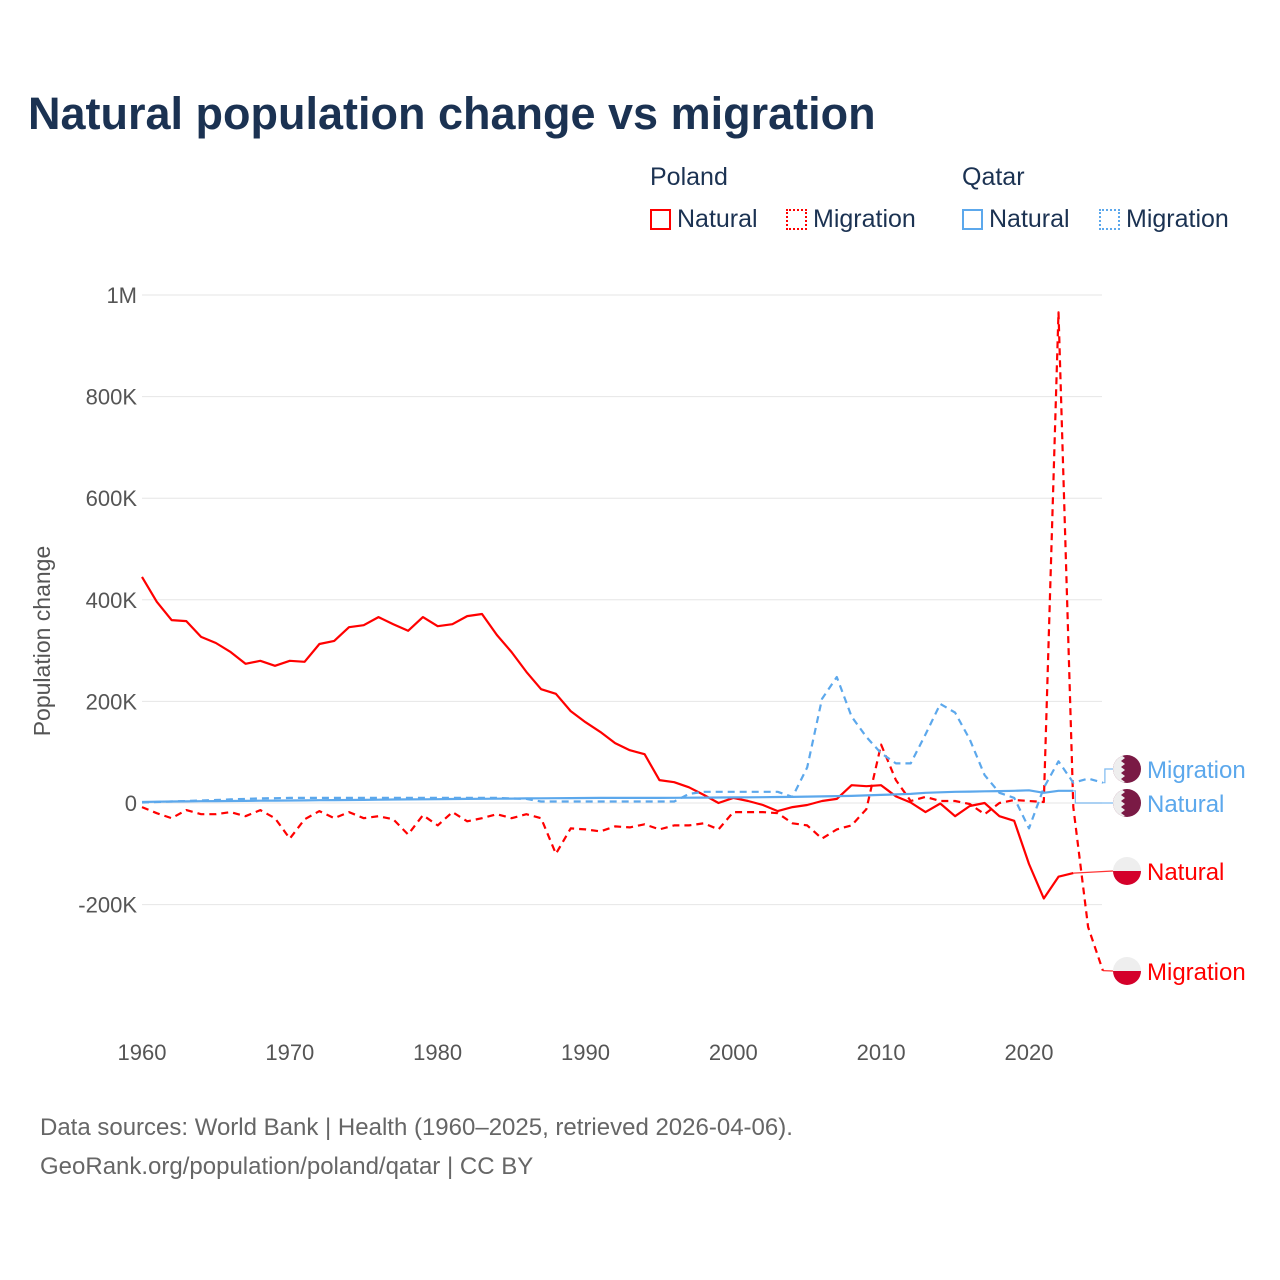  I want to click on x-tick-label: 2010, so click(881, 1052).